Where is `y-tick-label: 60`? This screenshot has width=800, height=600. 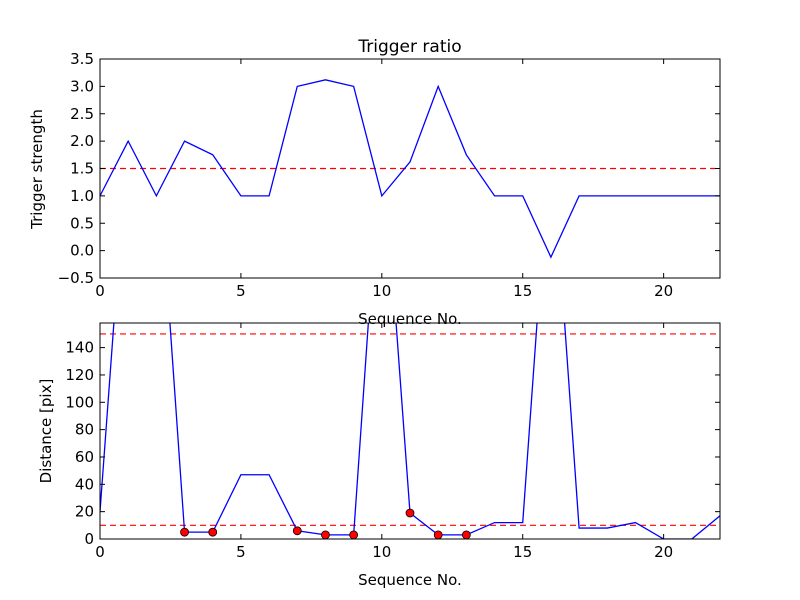
y-tick-label: 60 is located at coordinates (84, 457).